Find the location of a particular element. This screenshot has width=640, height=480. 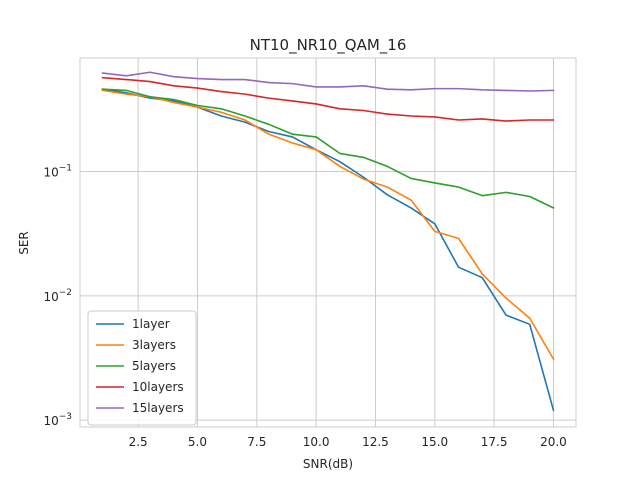

y-tick-label: 10⁻² is located at coordinates (57, 296).